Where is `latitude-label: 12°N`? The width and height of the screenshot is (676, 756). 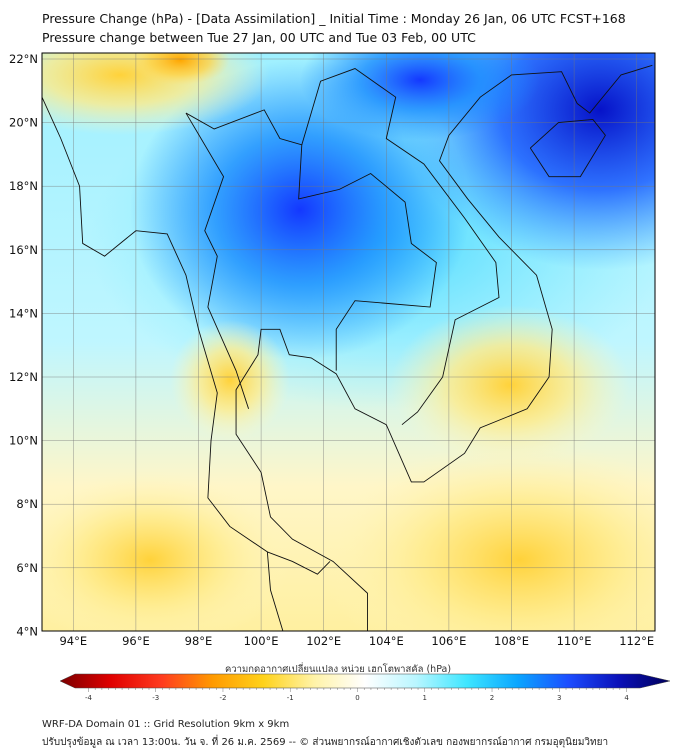
latitude-label: 12°N is located at coordinates (23, 377).